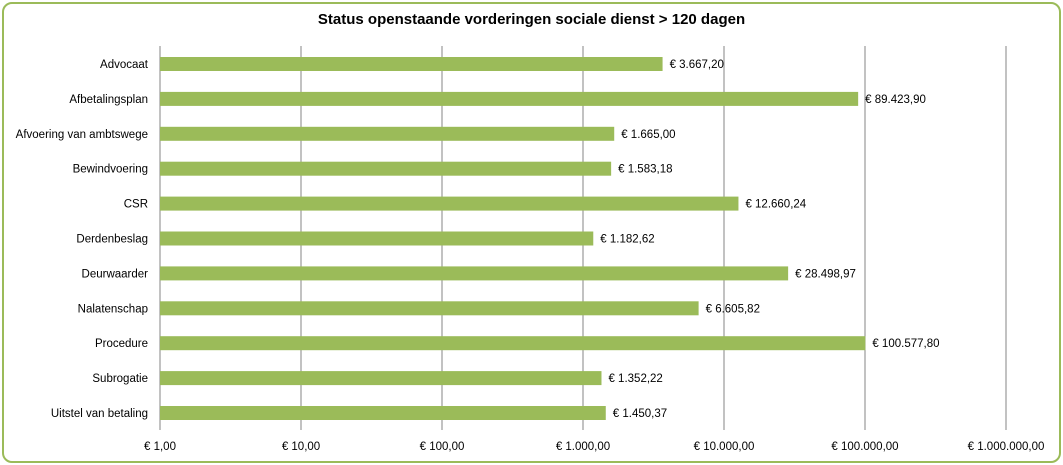 The width and height of the screenshot is (1063, 465). Describe the element at coordinates (825, 274) in the screenshot. I see `data-label: € 28.498,97` at that location.